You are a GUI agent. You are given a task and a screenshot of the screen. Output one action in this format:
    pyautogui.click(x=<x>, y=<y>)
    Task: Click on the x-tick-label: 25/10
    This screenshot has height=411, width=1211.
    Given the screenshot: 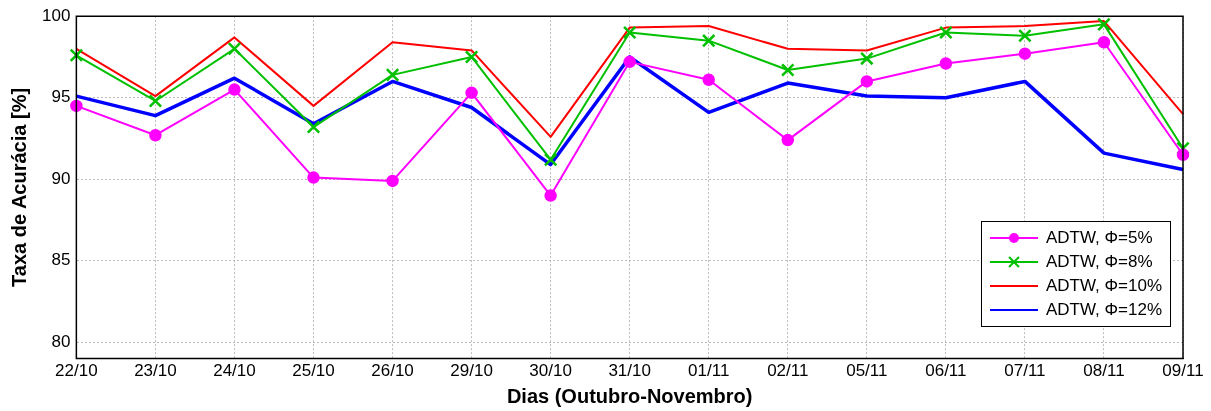 What is the action you would take?
    pyautogui.click(x=313, y=371)
    